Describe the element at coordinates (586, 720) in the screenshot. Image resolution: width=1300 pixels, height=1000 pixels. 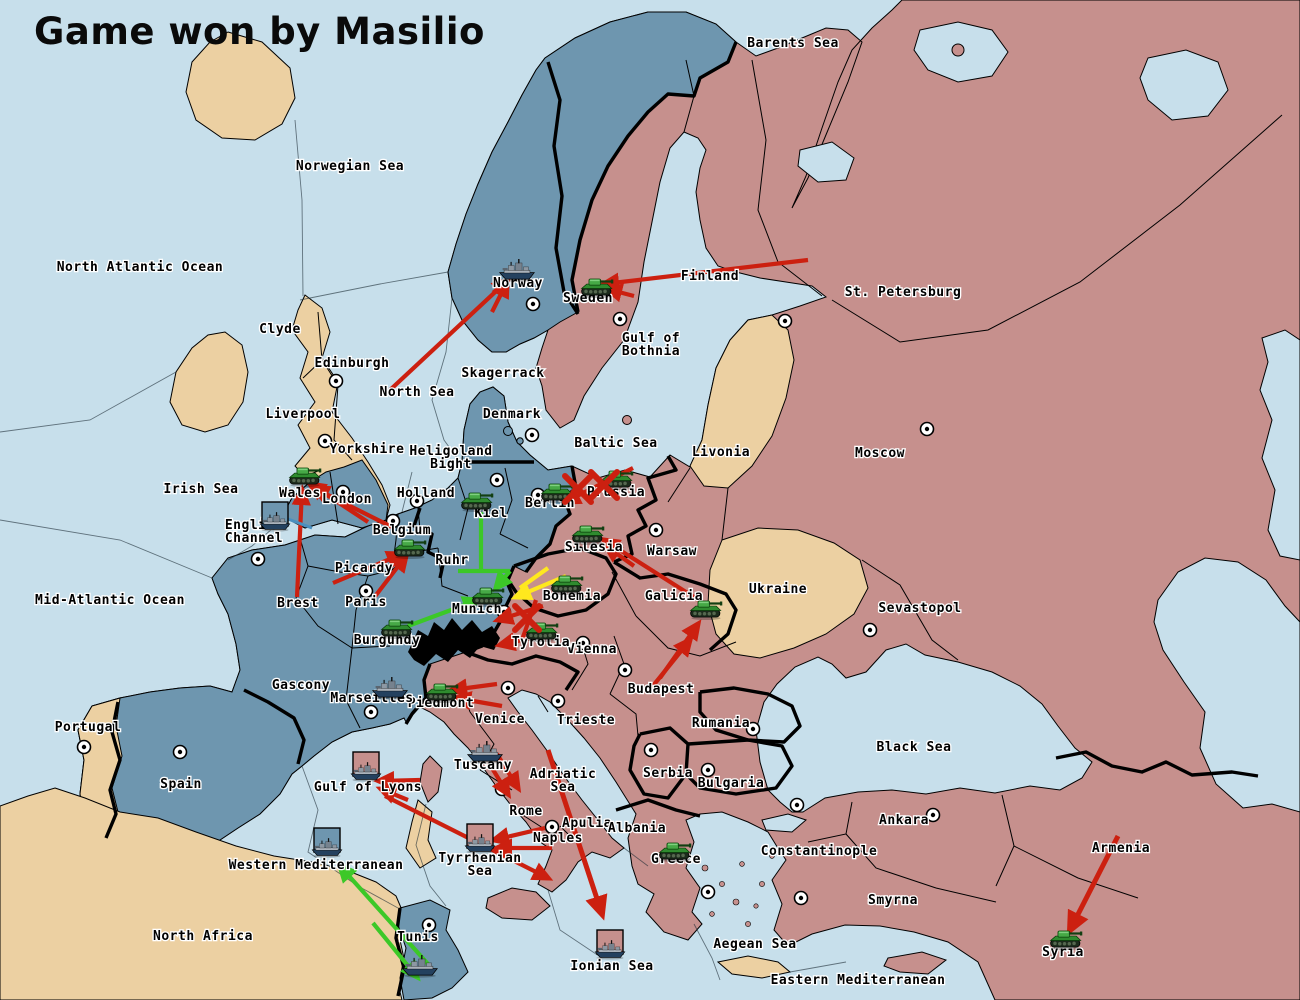
I see `region-label-trieste: Trieste` at that location.